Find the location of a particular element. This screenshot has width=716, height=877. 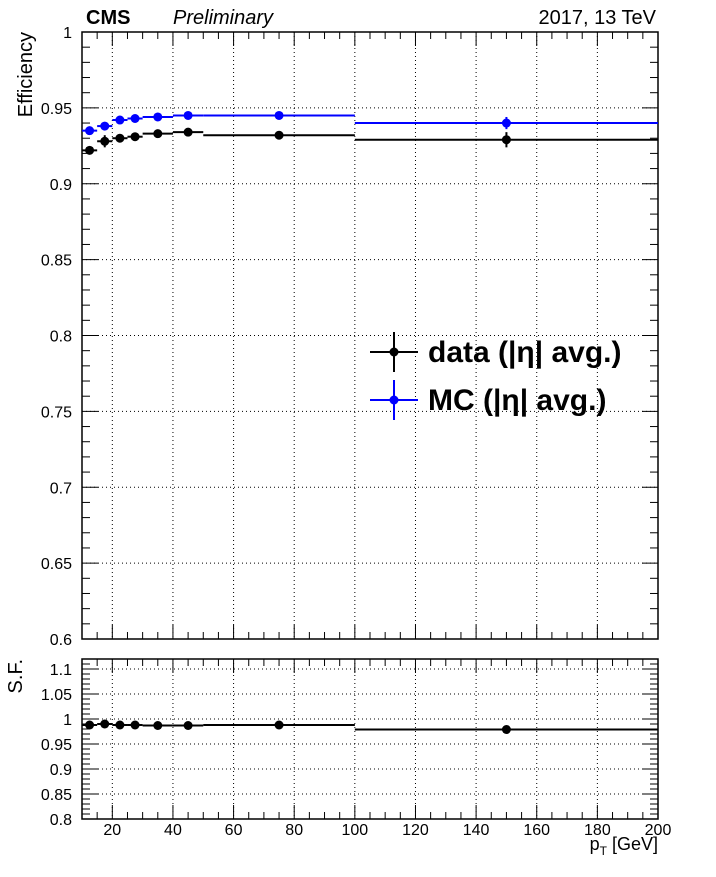

sf-ytick-label: 1.05 is located at coordinates (56, 695).